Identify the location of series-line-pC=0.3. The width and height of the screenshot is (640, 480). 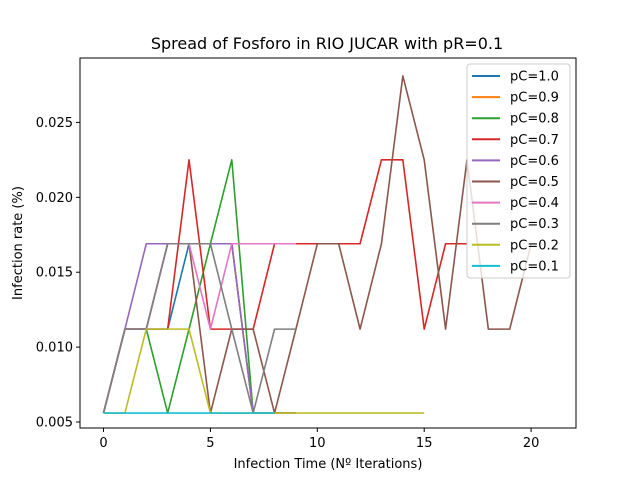
(199, 328).